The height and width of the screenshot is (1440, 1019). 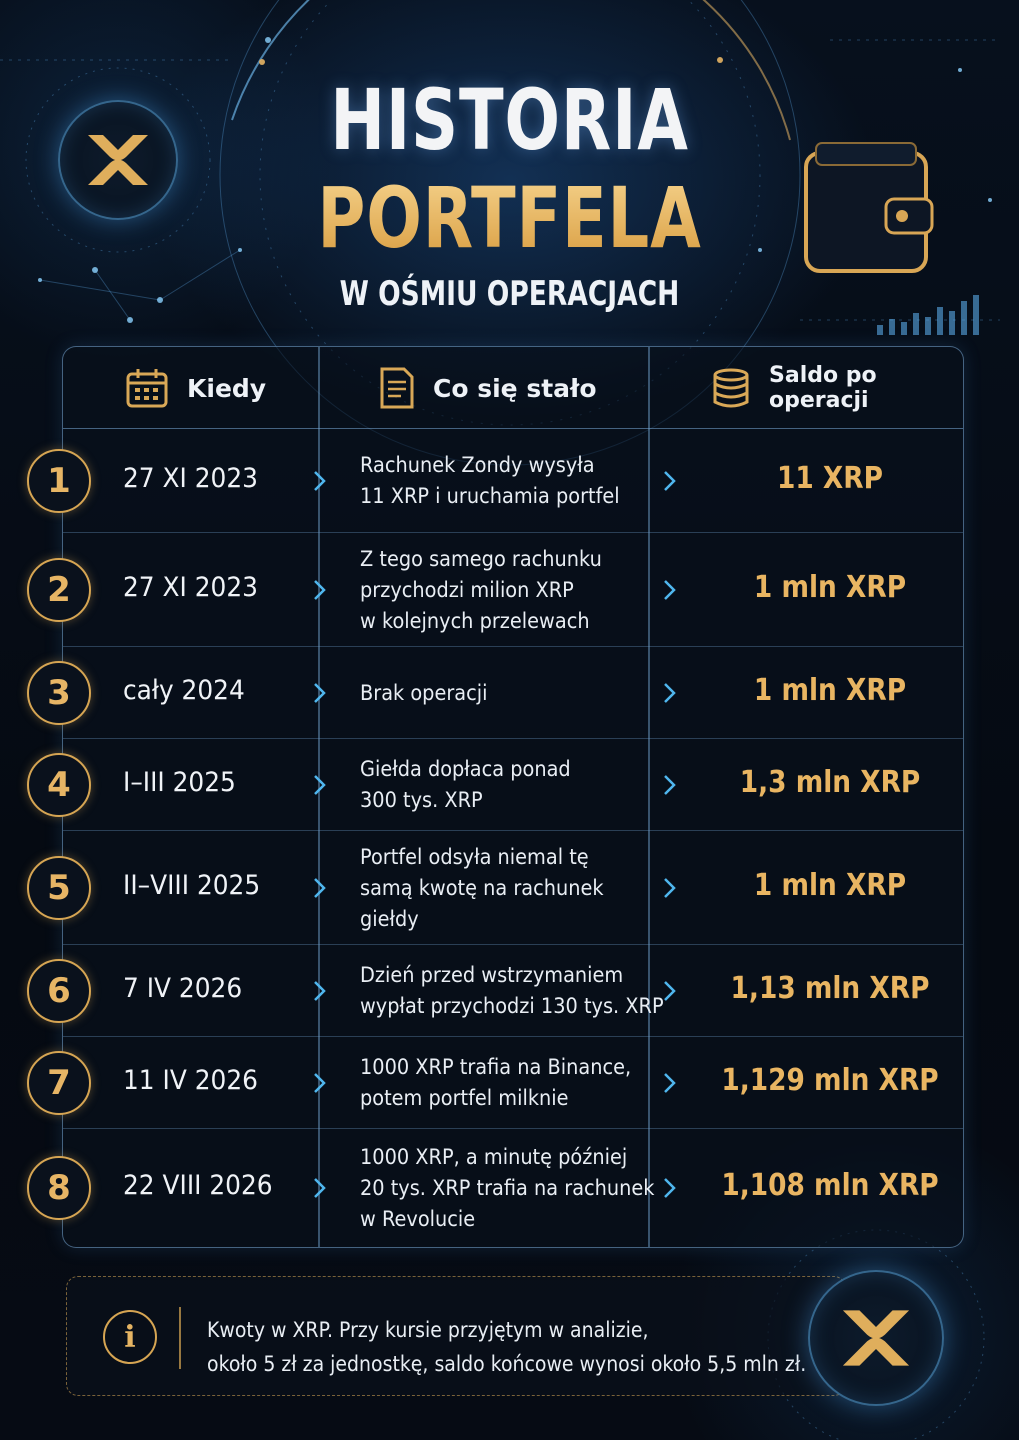 What do you see at coordinates (477, 465) in the screenshot?
I see `description-line: Rachunek Zondy wysyła` at bounding box center [477, 465].